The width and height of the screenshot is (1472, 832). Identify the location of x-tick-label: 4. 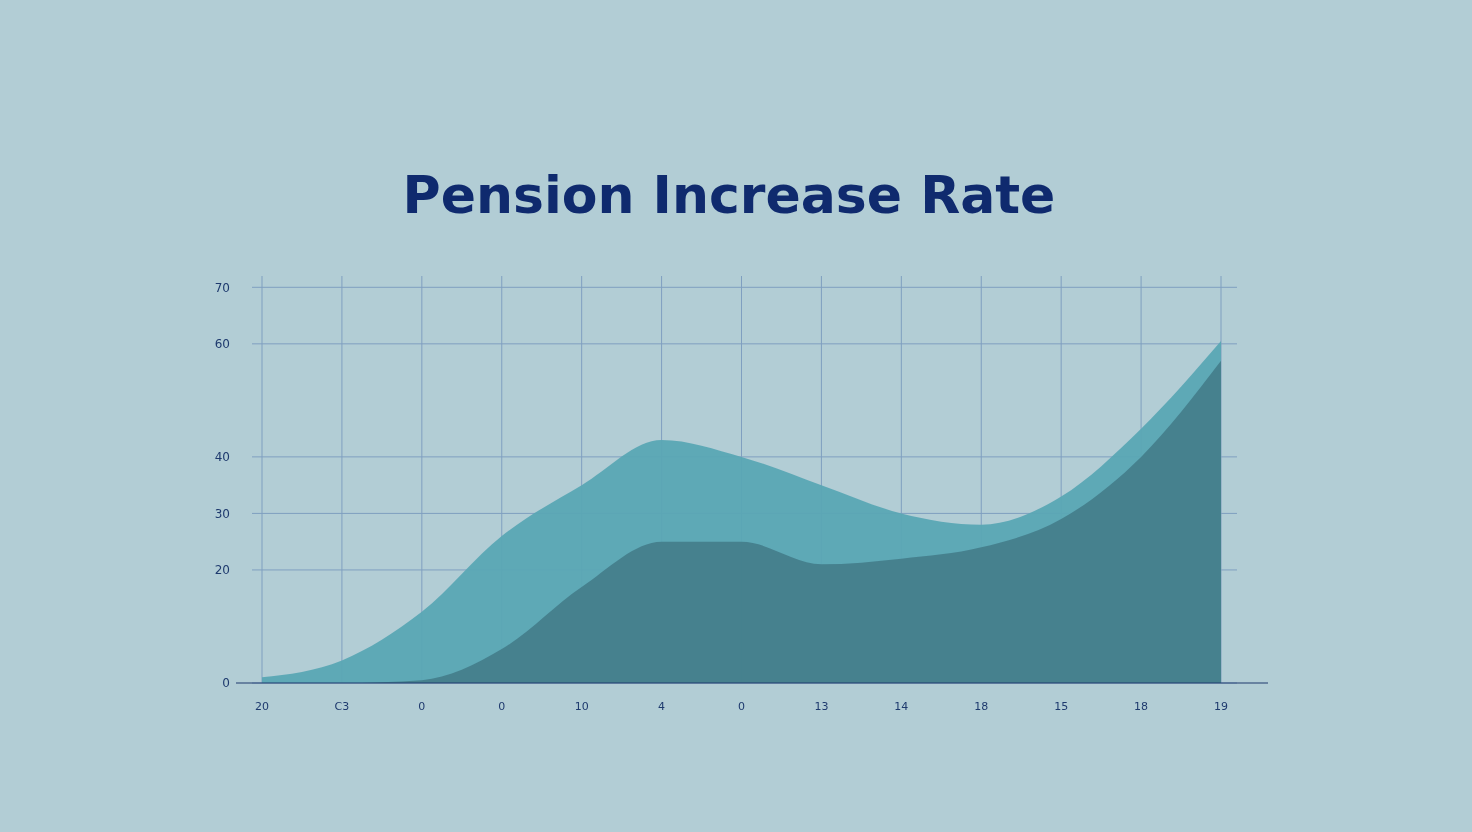
(662, 706).